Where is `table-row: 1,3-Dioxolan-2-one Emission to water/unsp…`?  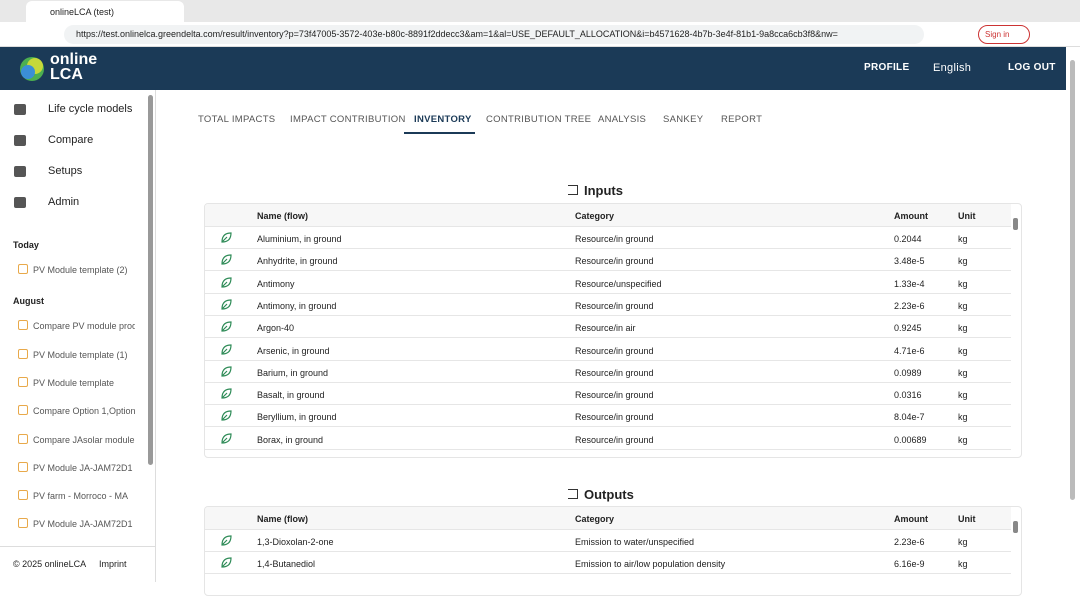 table-row: 1,3-Dioxolan-2-one Emission to water/unsp… is located at coordinates (608, 541).